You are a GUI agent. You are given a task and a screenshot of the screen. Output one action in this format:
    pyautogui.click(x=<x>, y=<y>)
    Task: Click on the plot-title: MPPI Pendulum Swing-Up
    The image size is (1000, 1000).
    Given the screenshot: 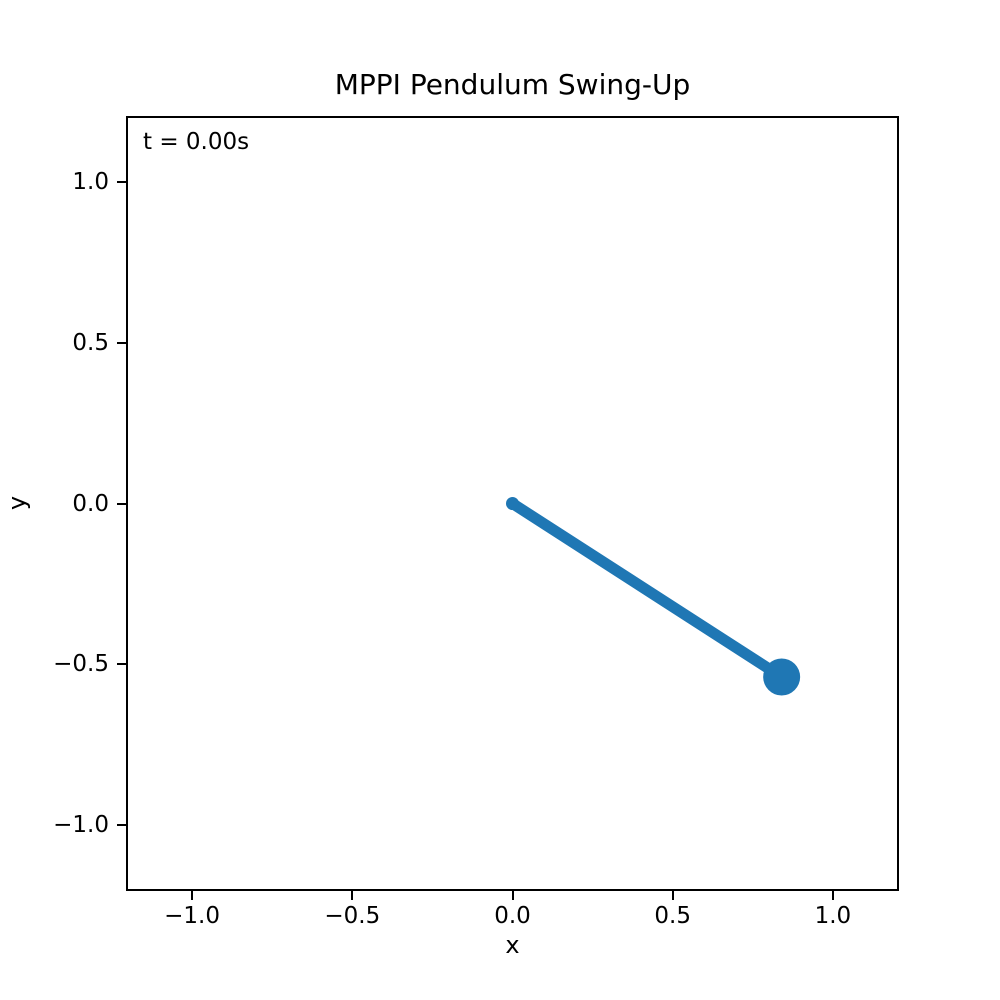 What is the action you would take?
    pyautogui.click(x=512, y=84)
    